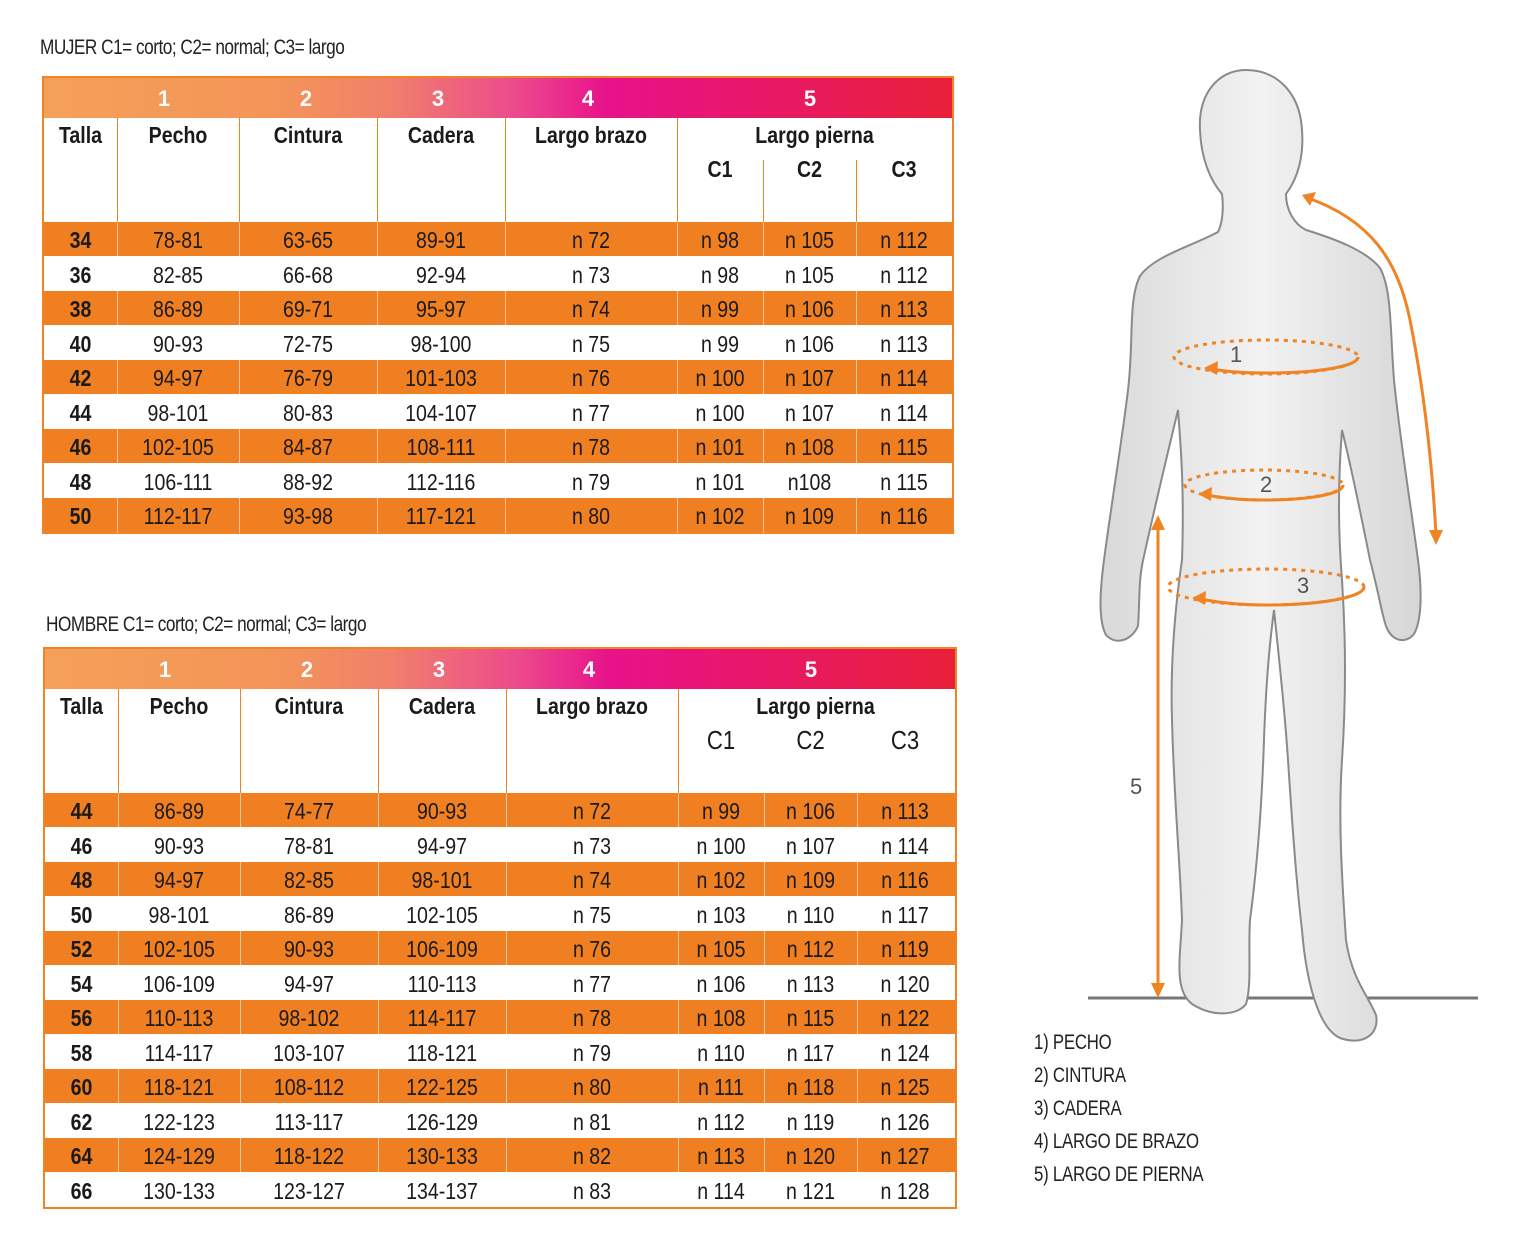 The width and height of the screenshot is (1525, 1250). Describe the element at coordinates (179, 983) in the screenshot. I see `hombre-table-cell: 106-109` at that location.